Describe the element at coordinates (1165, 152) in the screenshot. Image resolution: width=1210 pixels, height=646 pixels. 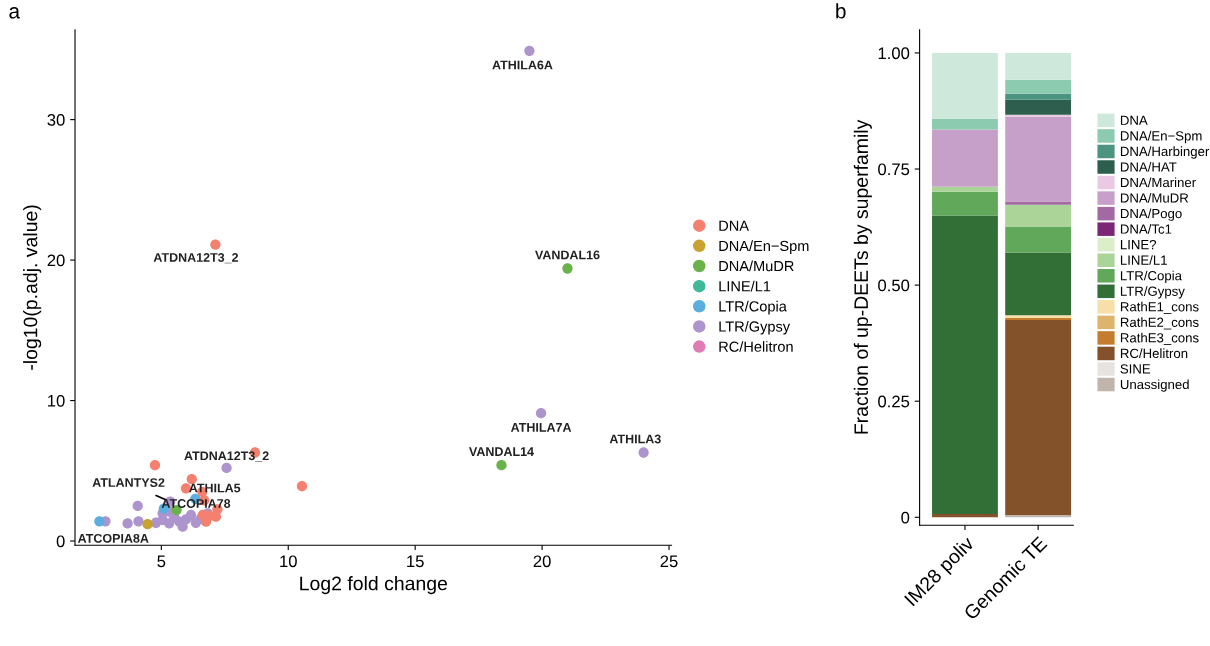
I see `legend-label: DNA/Harbinger` at that location.